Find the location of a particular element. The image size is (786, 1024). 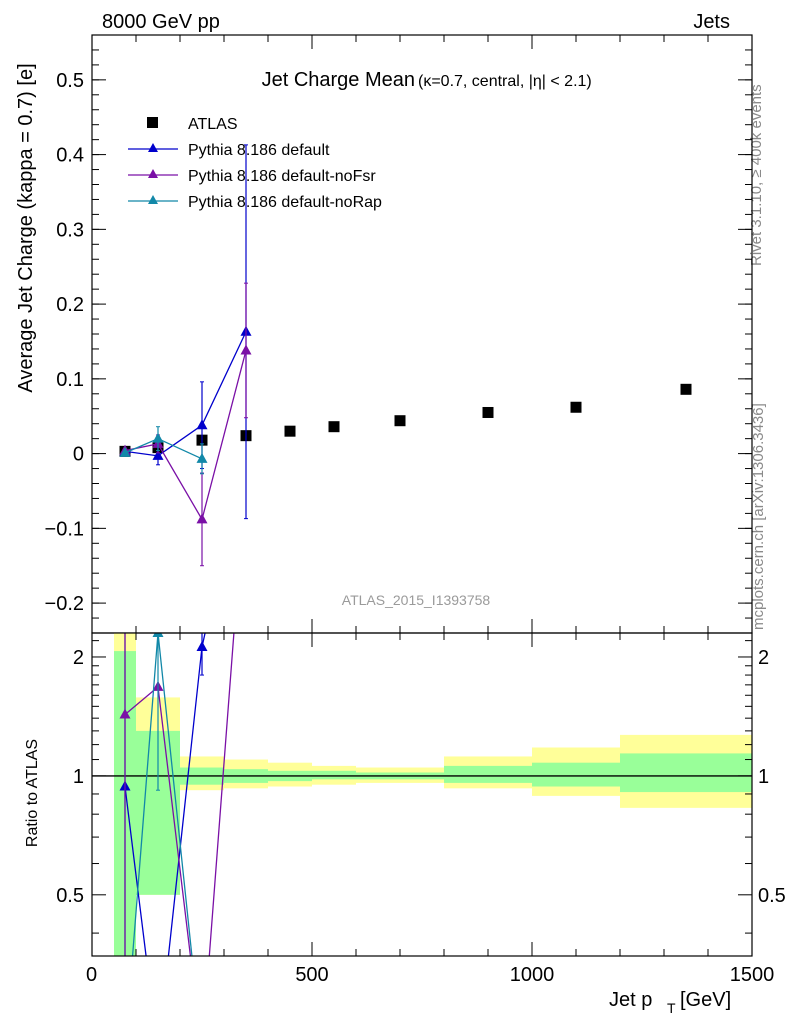

ratio-ytick-label-left: 2 is located at coordinates (78, 658).